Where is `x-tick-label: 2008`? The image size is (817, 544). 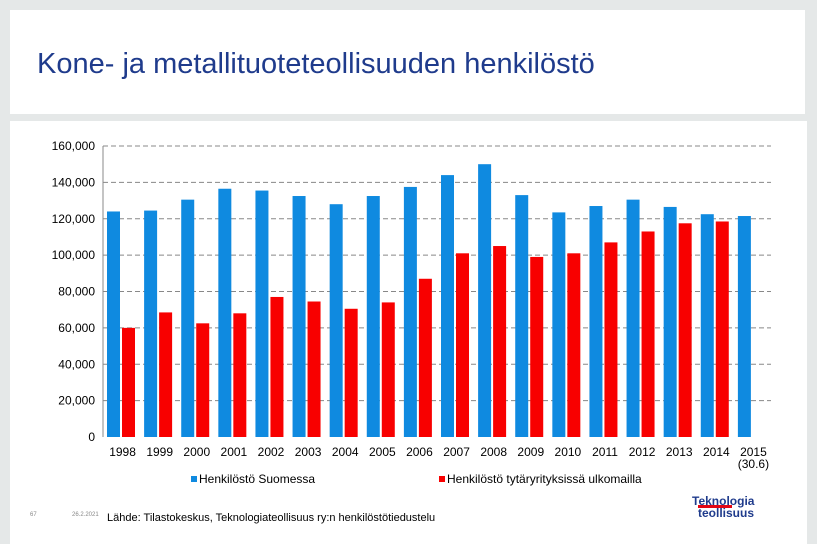
x-tick-label: 2008 is located at coordinates (493, 452).